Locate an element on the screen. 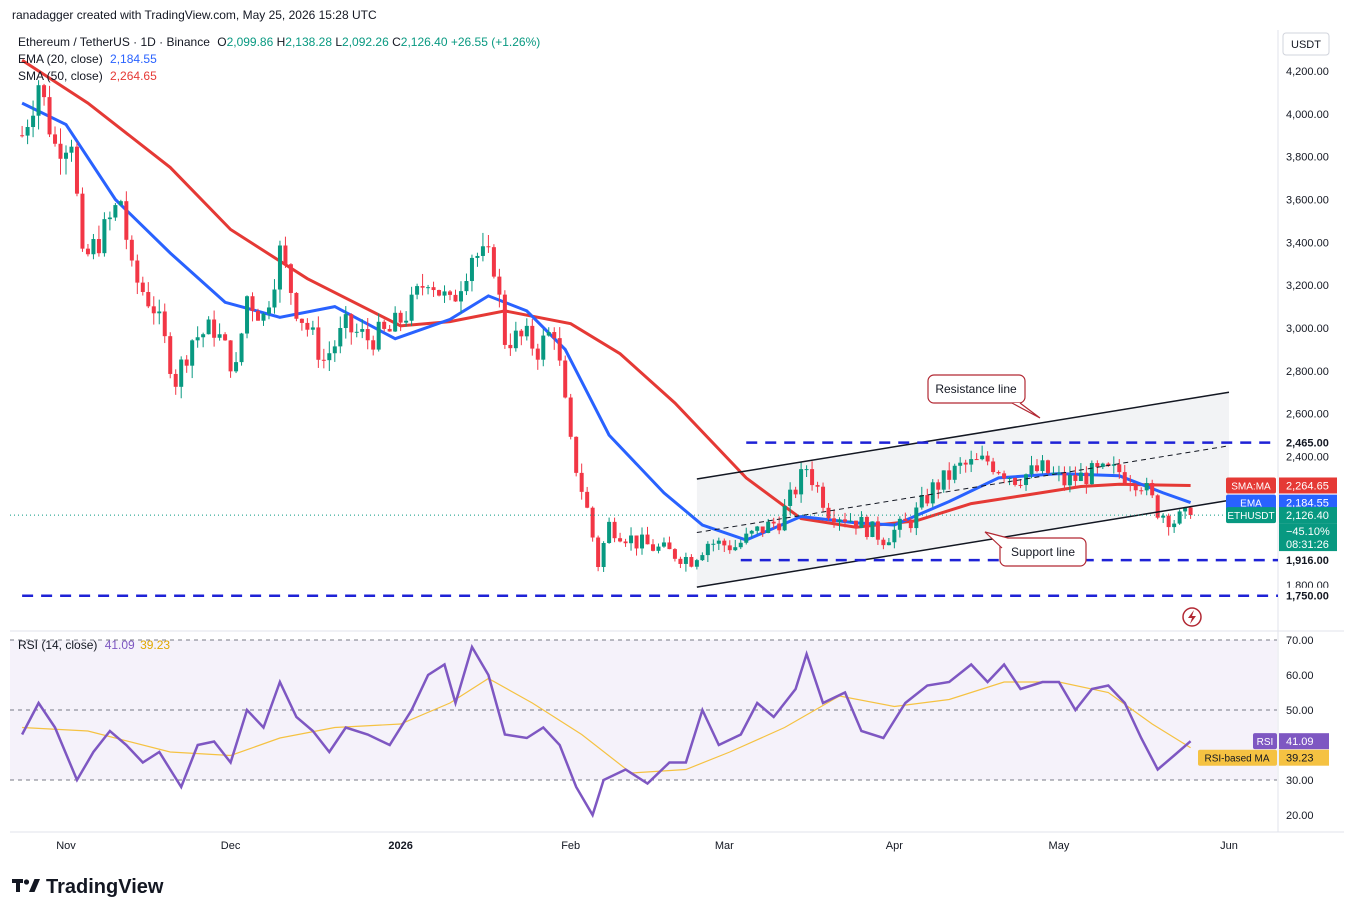 This screenshot has height=919, width=1354. ema-legend: EMA (20, close) 2,184.55 is located at coordinates (87, 59).